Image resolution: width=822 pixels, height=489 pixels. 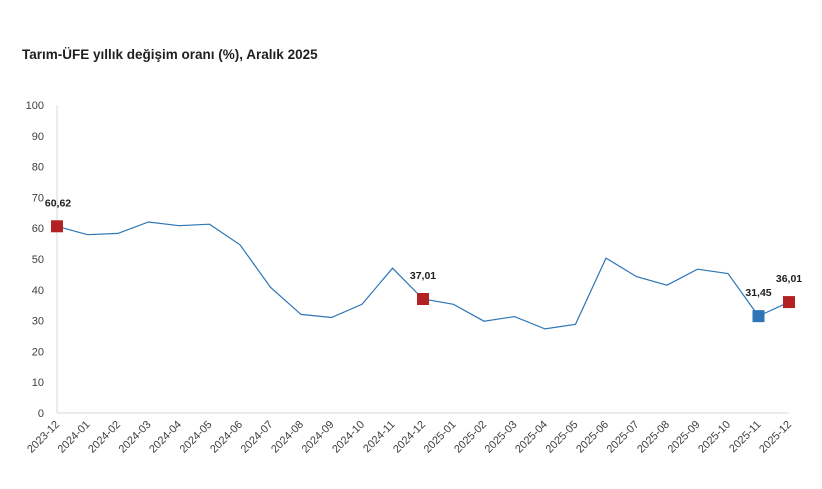 I want to click on x-tick-label: 2024-05, so click(x=196, y=437).